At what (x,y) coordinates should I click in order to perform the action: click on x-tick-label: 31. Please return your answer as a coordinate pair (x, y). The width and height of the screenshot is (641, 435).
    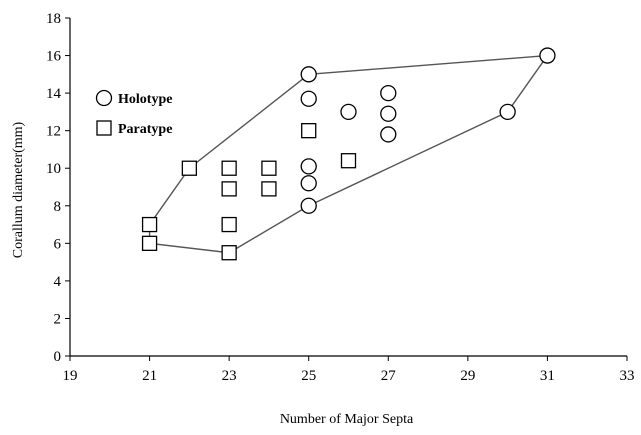
    Looking at the image, I should click on (547, 376).